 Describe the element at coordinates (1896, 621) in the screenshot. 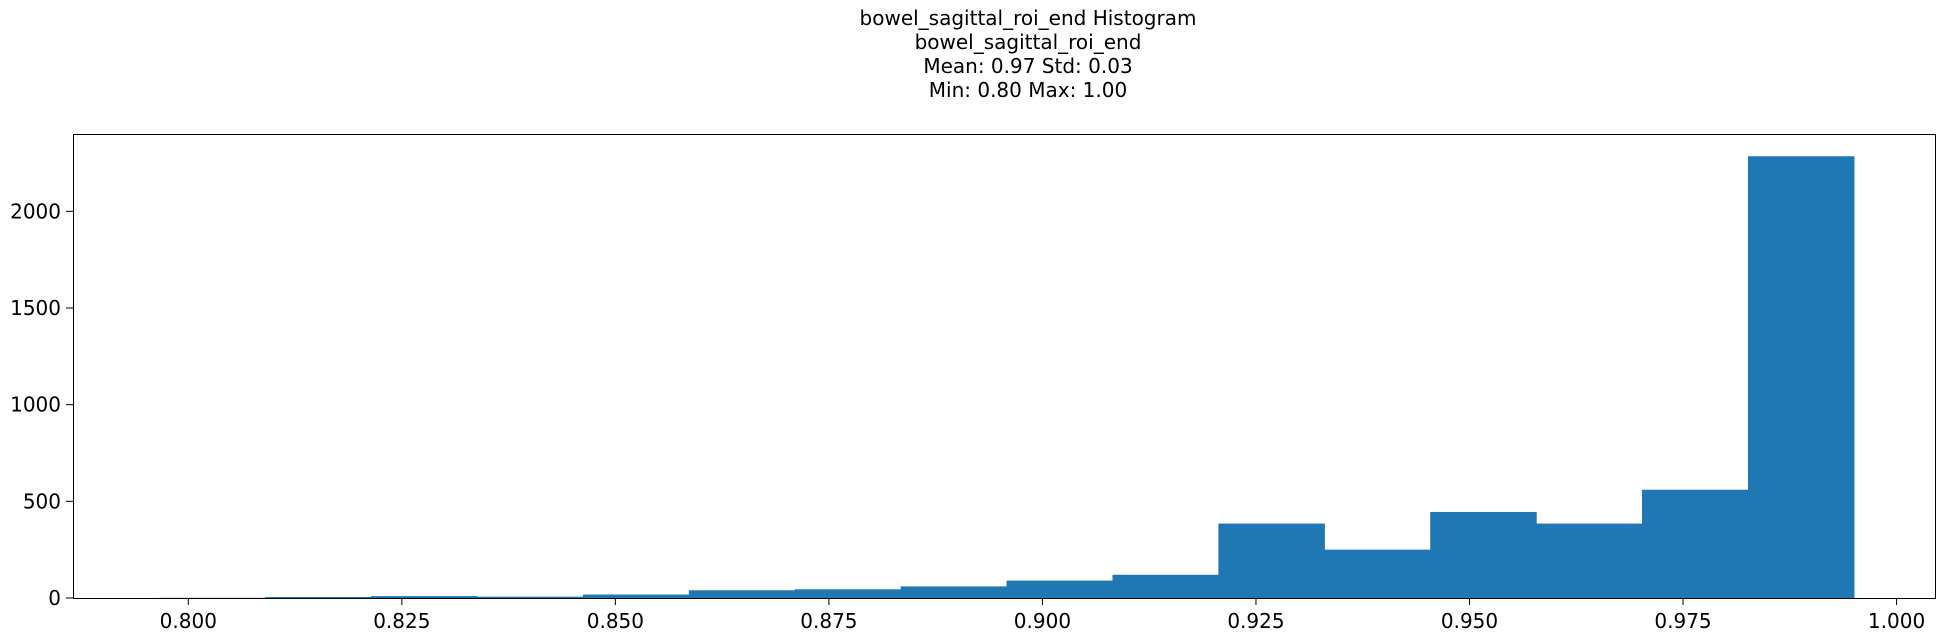

I see `x-tick-label: 1.000` at that location.